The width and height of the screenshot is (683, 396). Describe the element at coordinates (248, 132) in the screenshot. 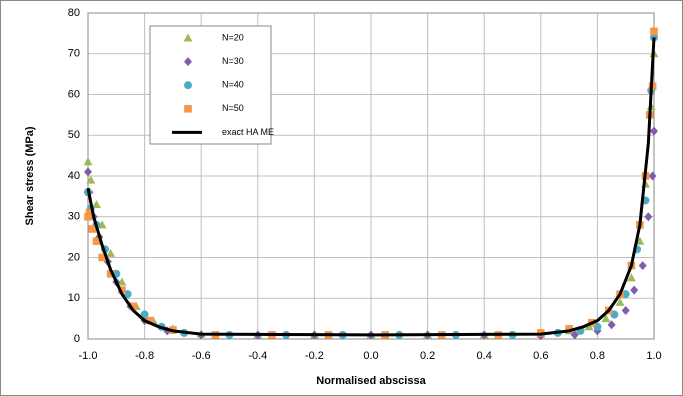

I see `legend-label: exact HA ME` at that location.